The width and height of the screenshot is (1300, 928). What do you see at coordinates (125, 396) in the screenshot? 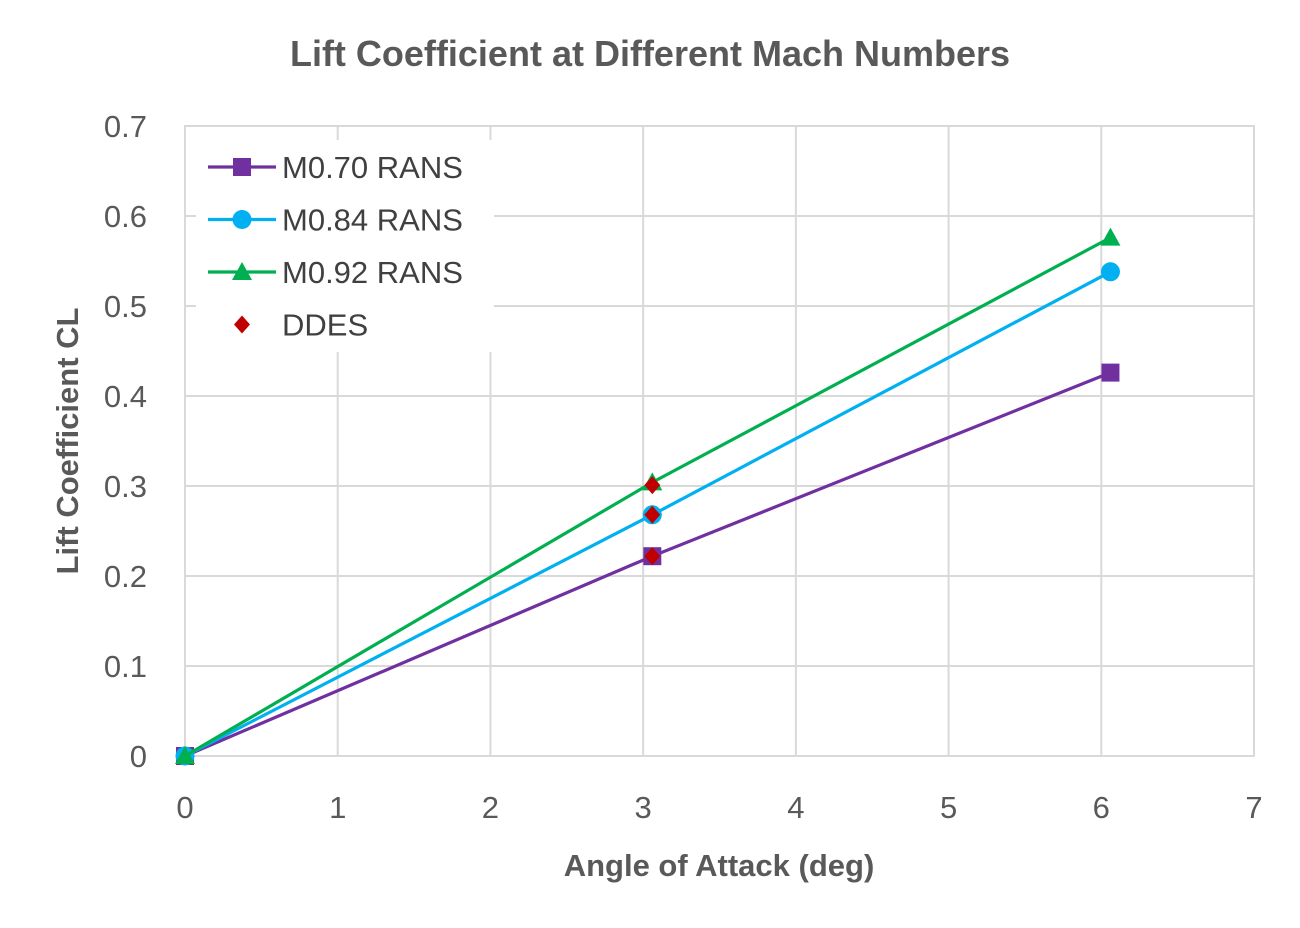
I see `y-tick-label: 0.4` at bounding box center [125, 396].